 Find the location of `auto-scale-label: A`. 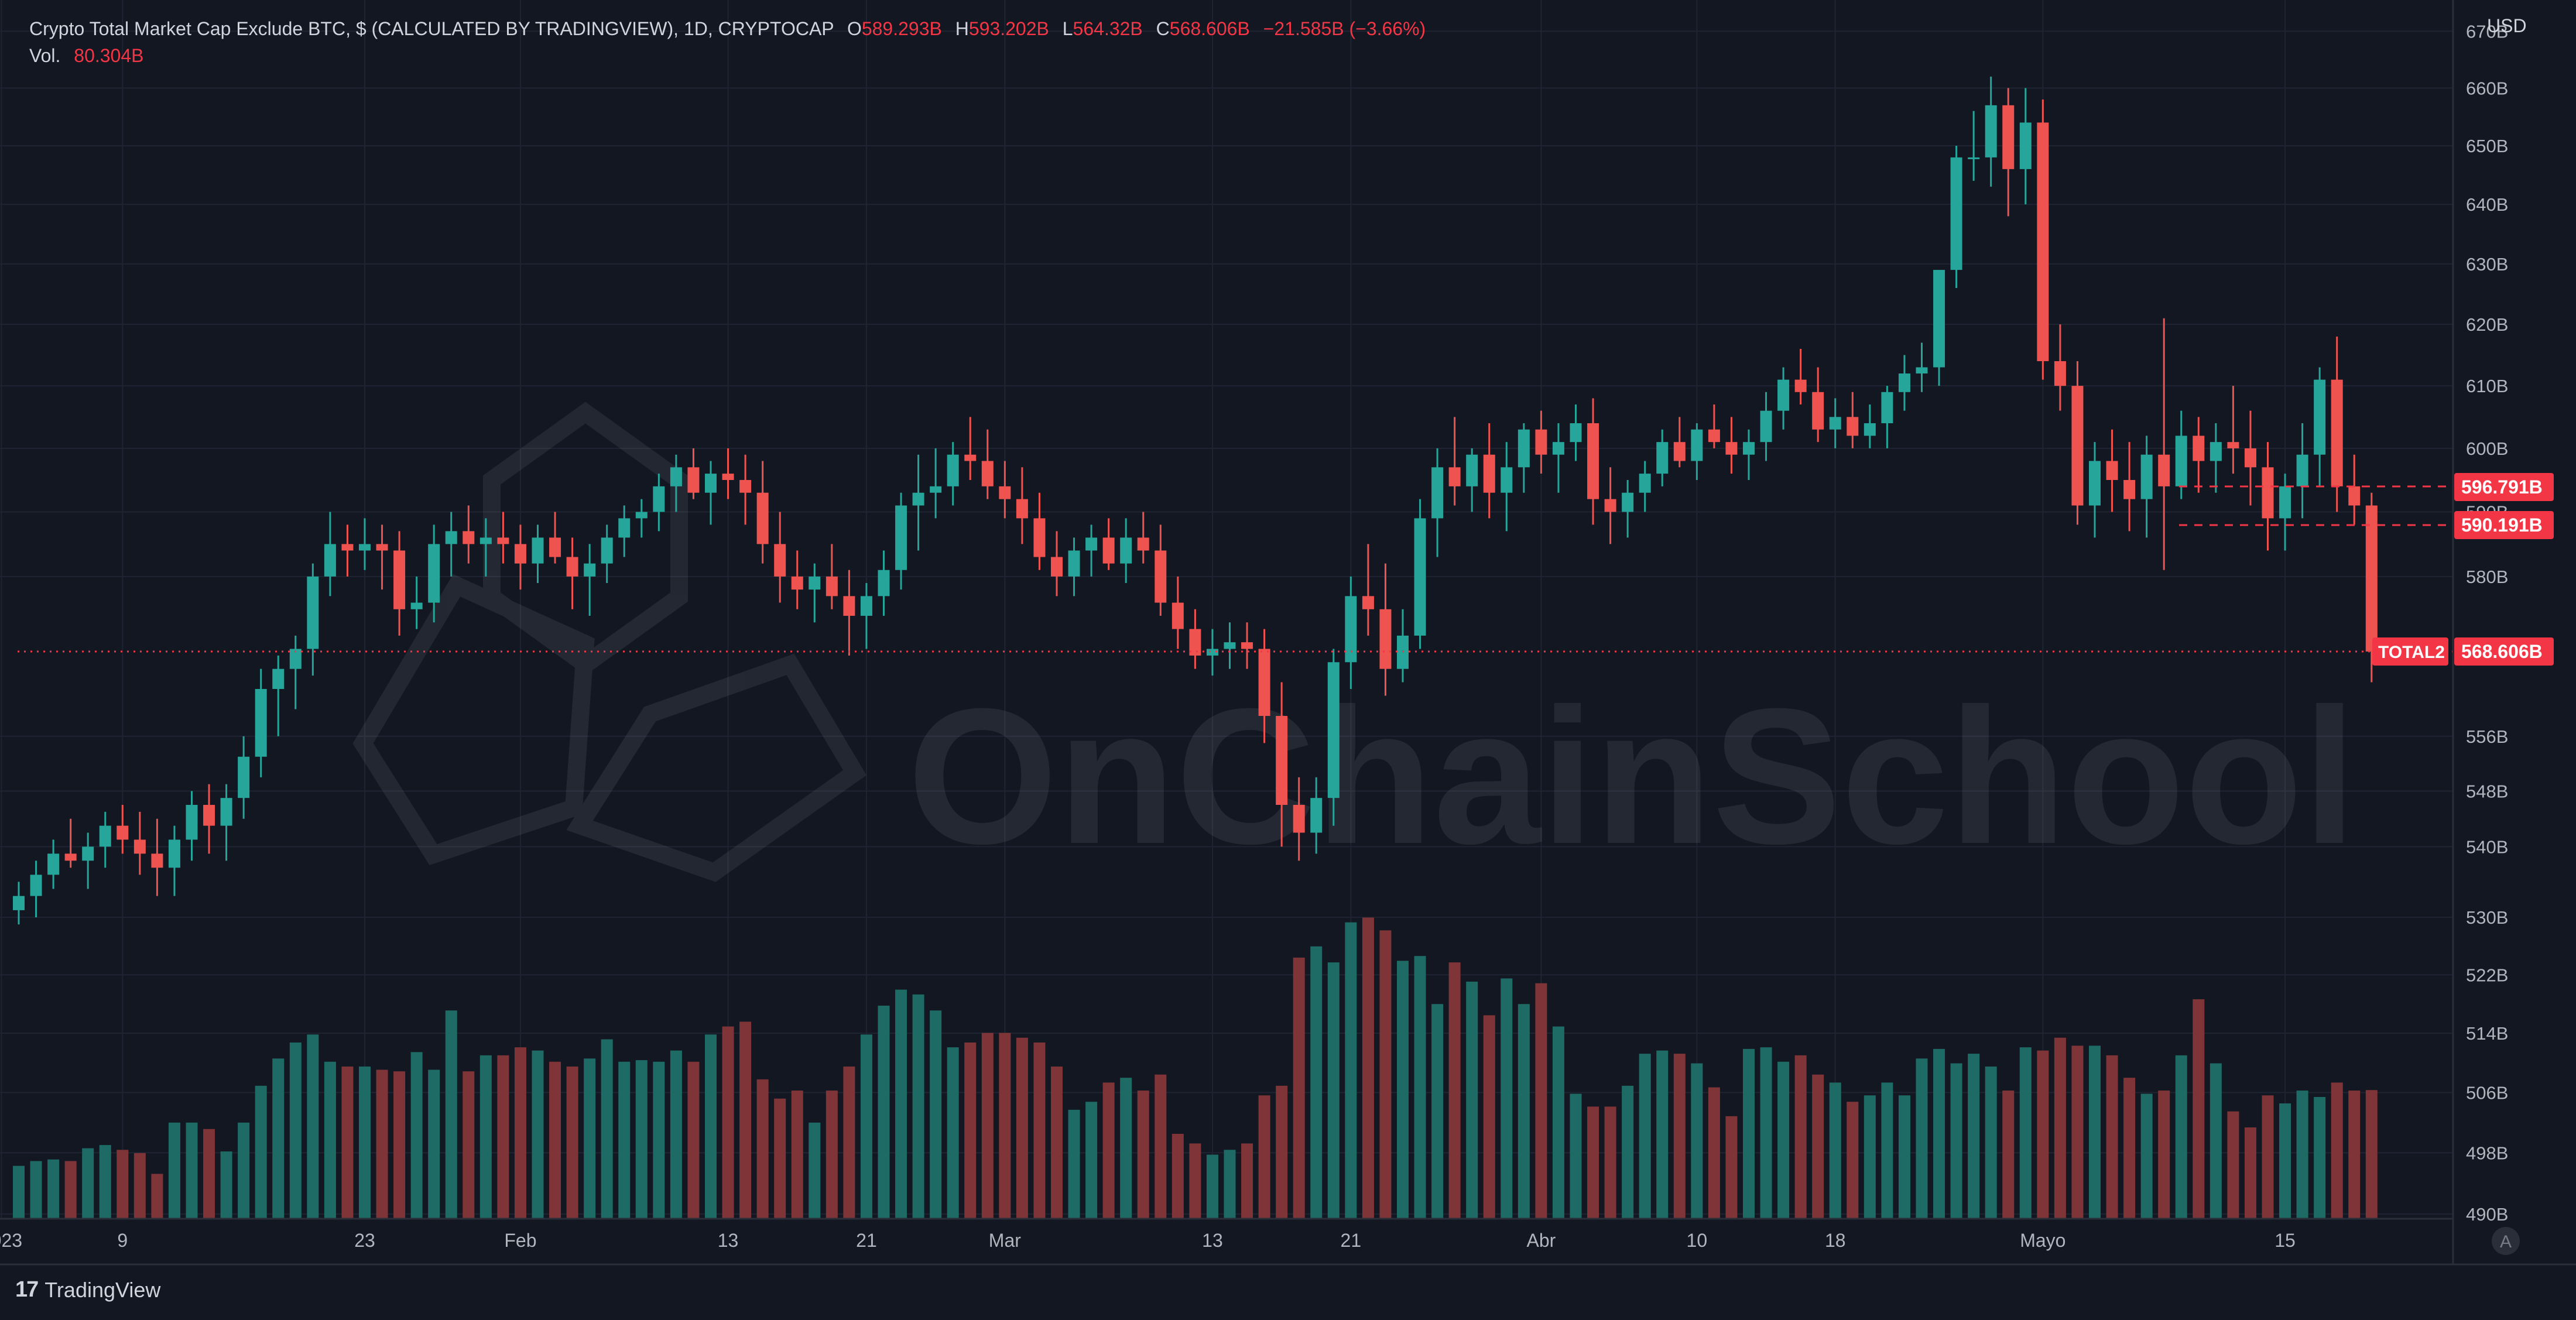

auto-scale-label: A is located at coordinates (2506, 1242).